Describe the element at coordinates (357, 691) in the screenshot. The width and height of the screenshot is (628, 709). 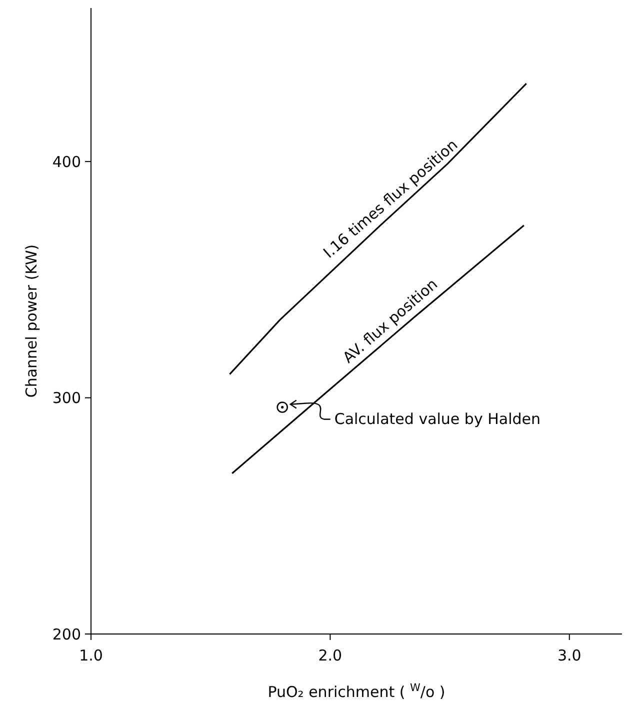
I see `x-axis-title: PuO₂ enrichment ( $^{W}$/o )` at that location.